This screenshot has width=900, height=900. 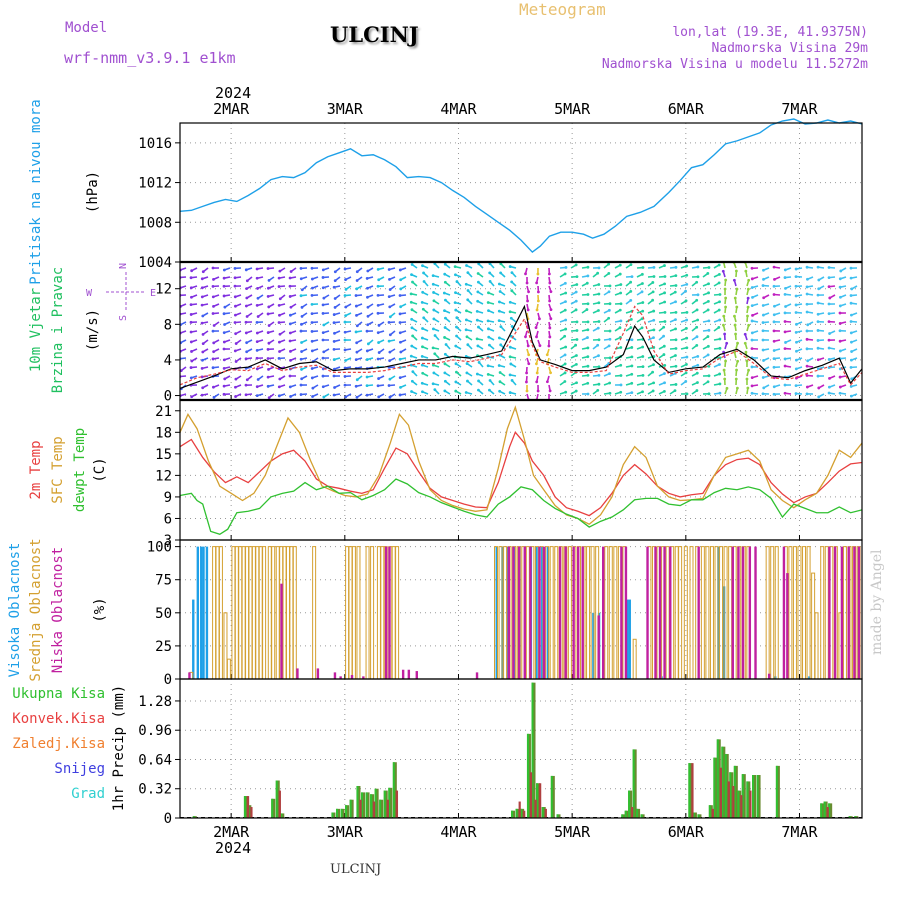 I want to click on cloud-high-bar, so click(x=593, y=645).